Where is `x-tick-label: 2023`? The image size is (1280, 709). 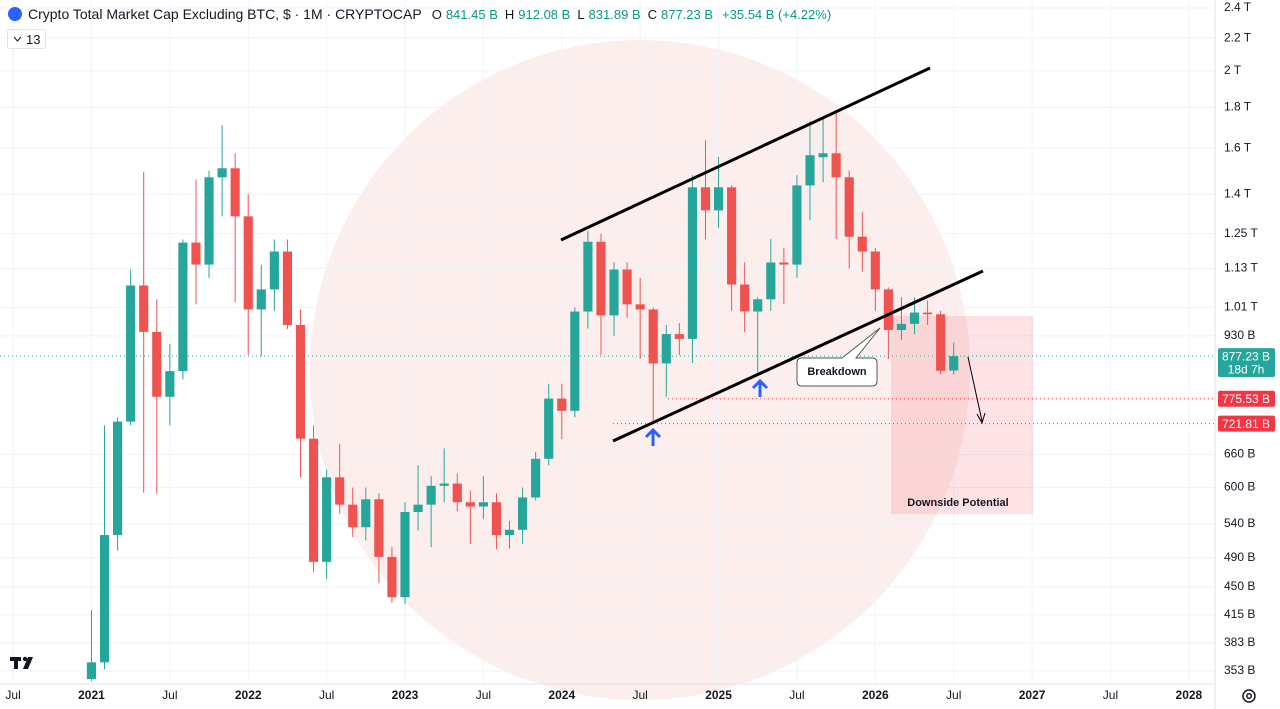 x-tick-label: 2023 is located at coordinates (405, 695).